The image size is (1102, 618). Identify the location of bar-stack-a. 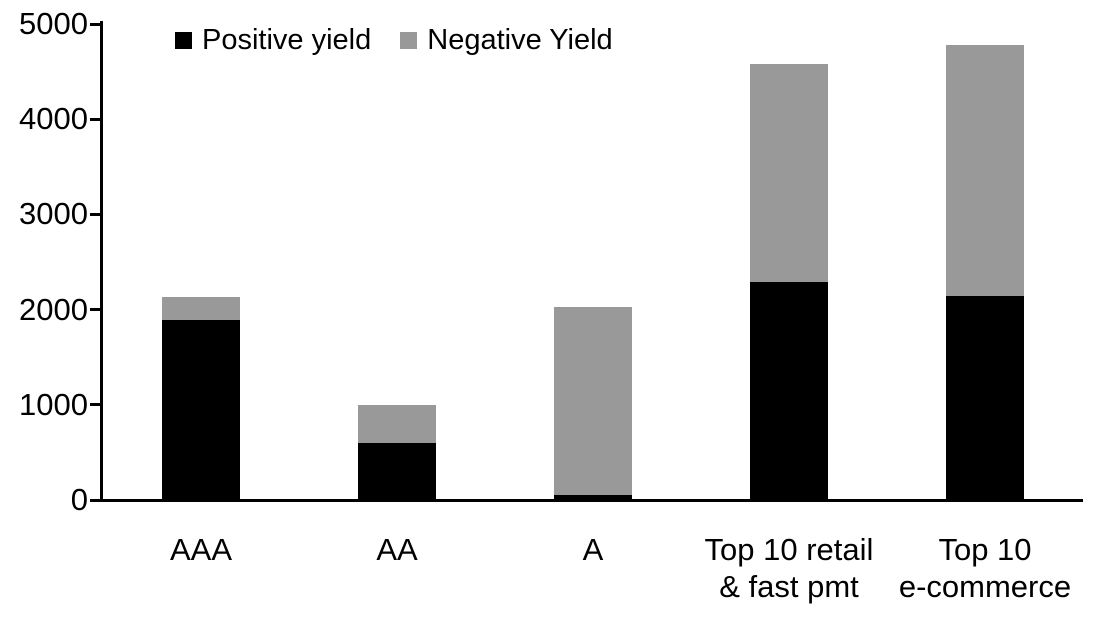
(593, 403).